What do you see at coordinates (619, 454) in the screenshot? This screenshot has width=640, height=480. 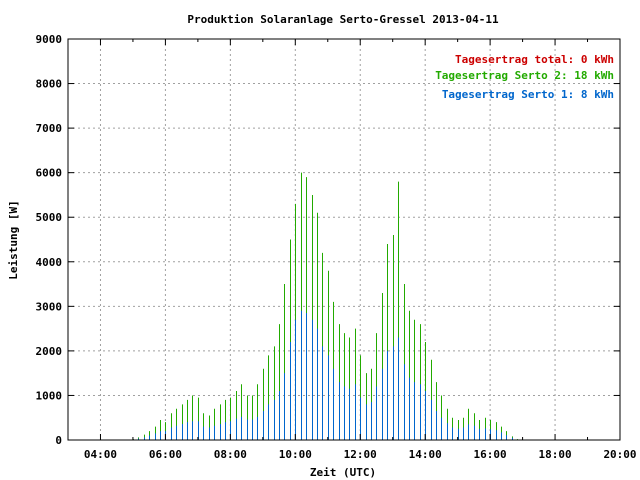 I see `x-tick-label: 20:00` at bounding box center [619, 454].